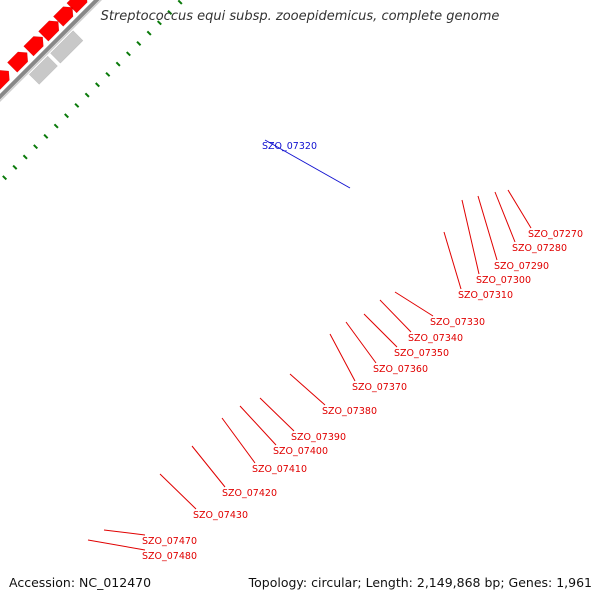  I want to click on gene-label: SZO_07270, so click(555, 234).